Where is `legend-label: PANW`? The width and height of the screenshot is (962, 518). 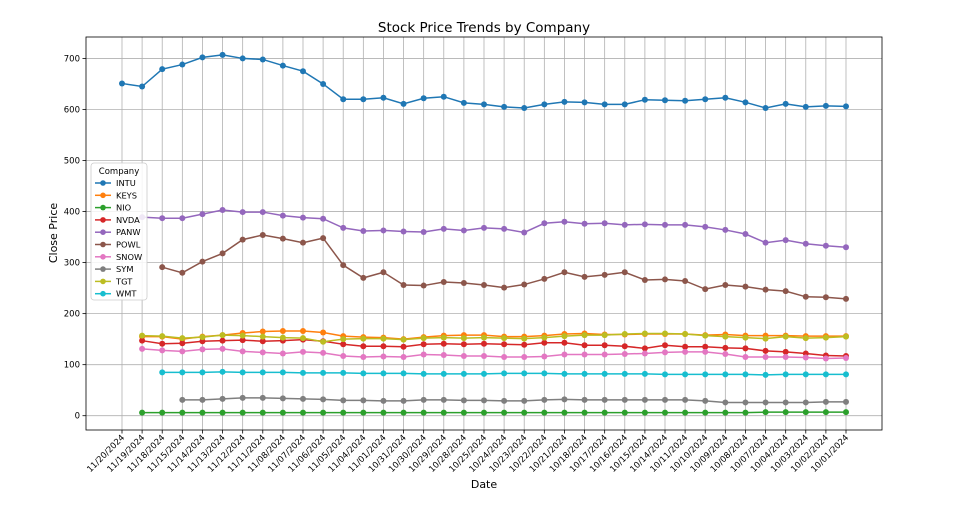 legend-label: PANW is located at coordinates (128, 232).